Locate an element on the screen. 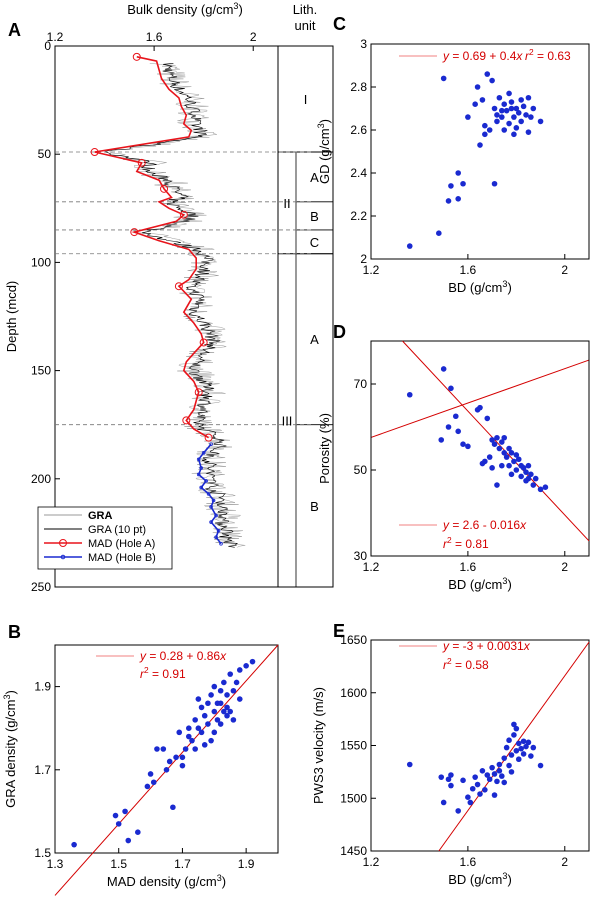 Image resolution: width=609 pixels, height=902 pixels. y-tick-label: 2 is located at coordinates (363, 259).